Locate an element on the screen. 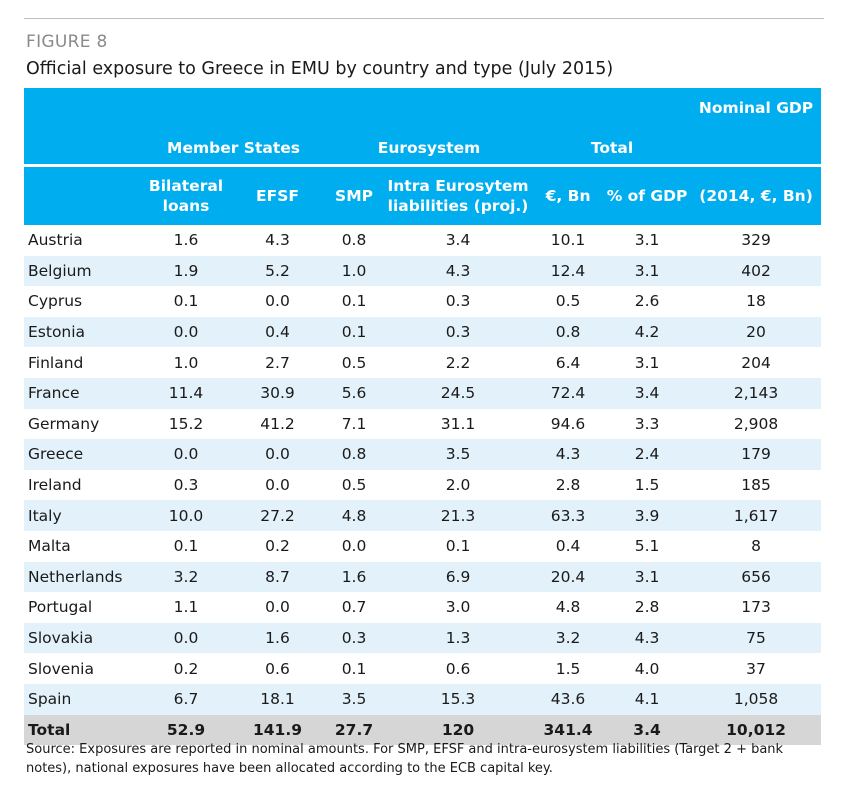 The height and width of the screenshot is (808, 845). cell-efsf: 8.7 is located at coordinates (278, 577).